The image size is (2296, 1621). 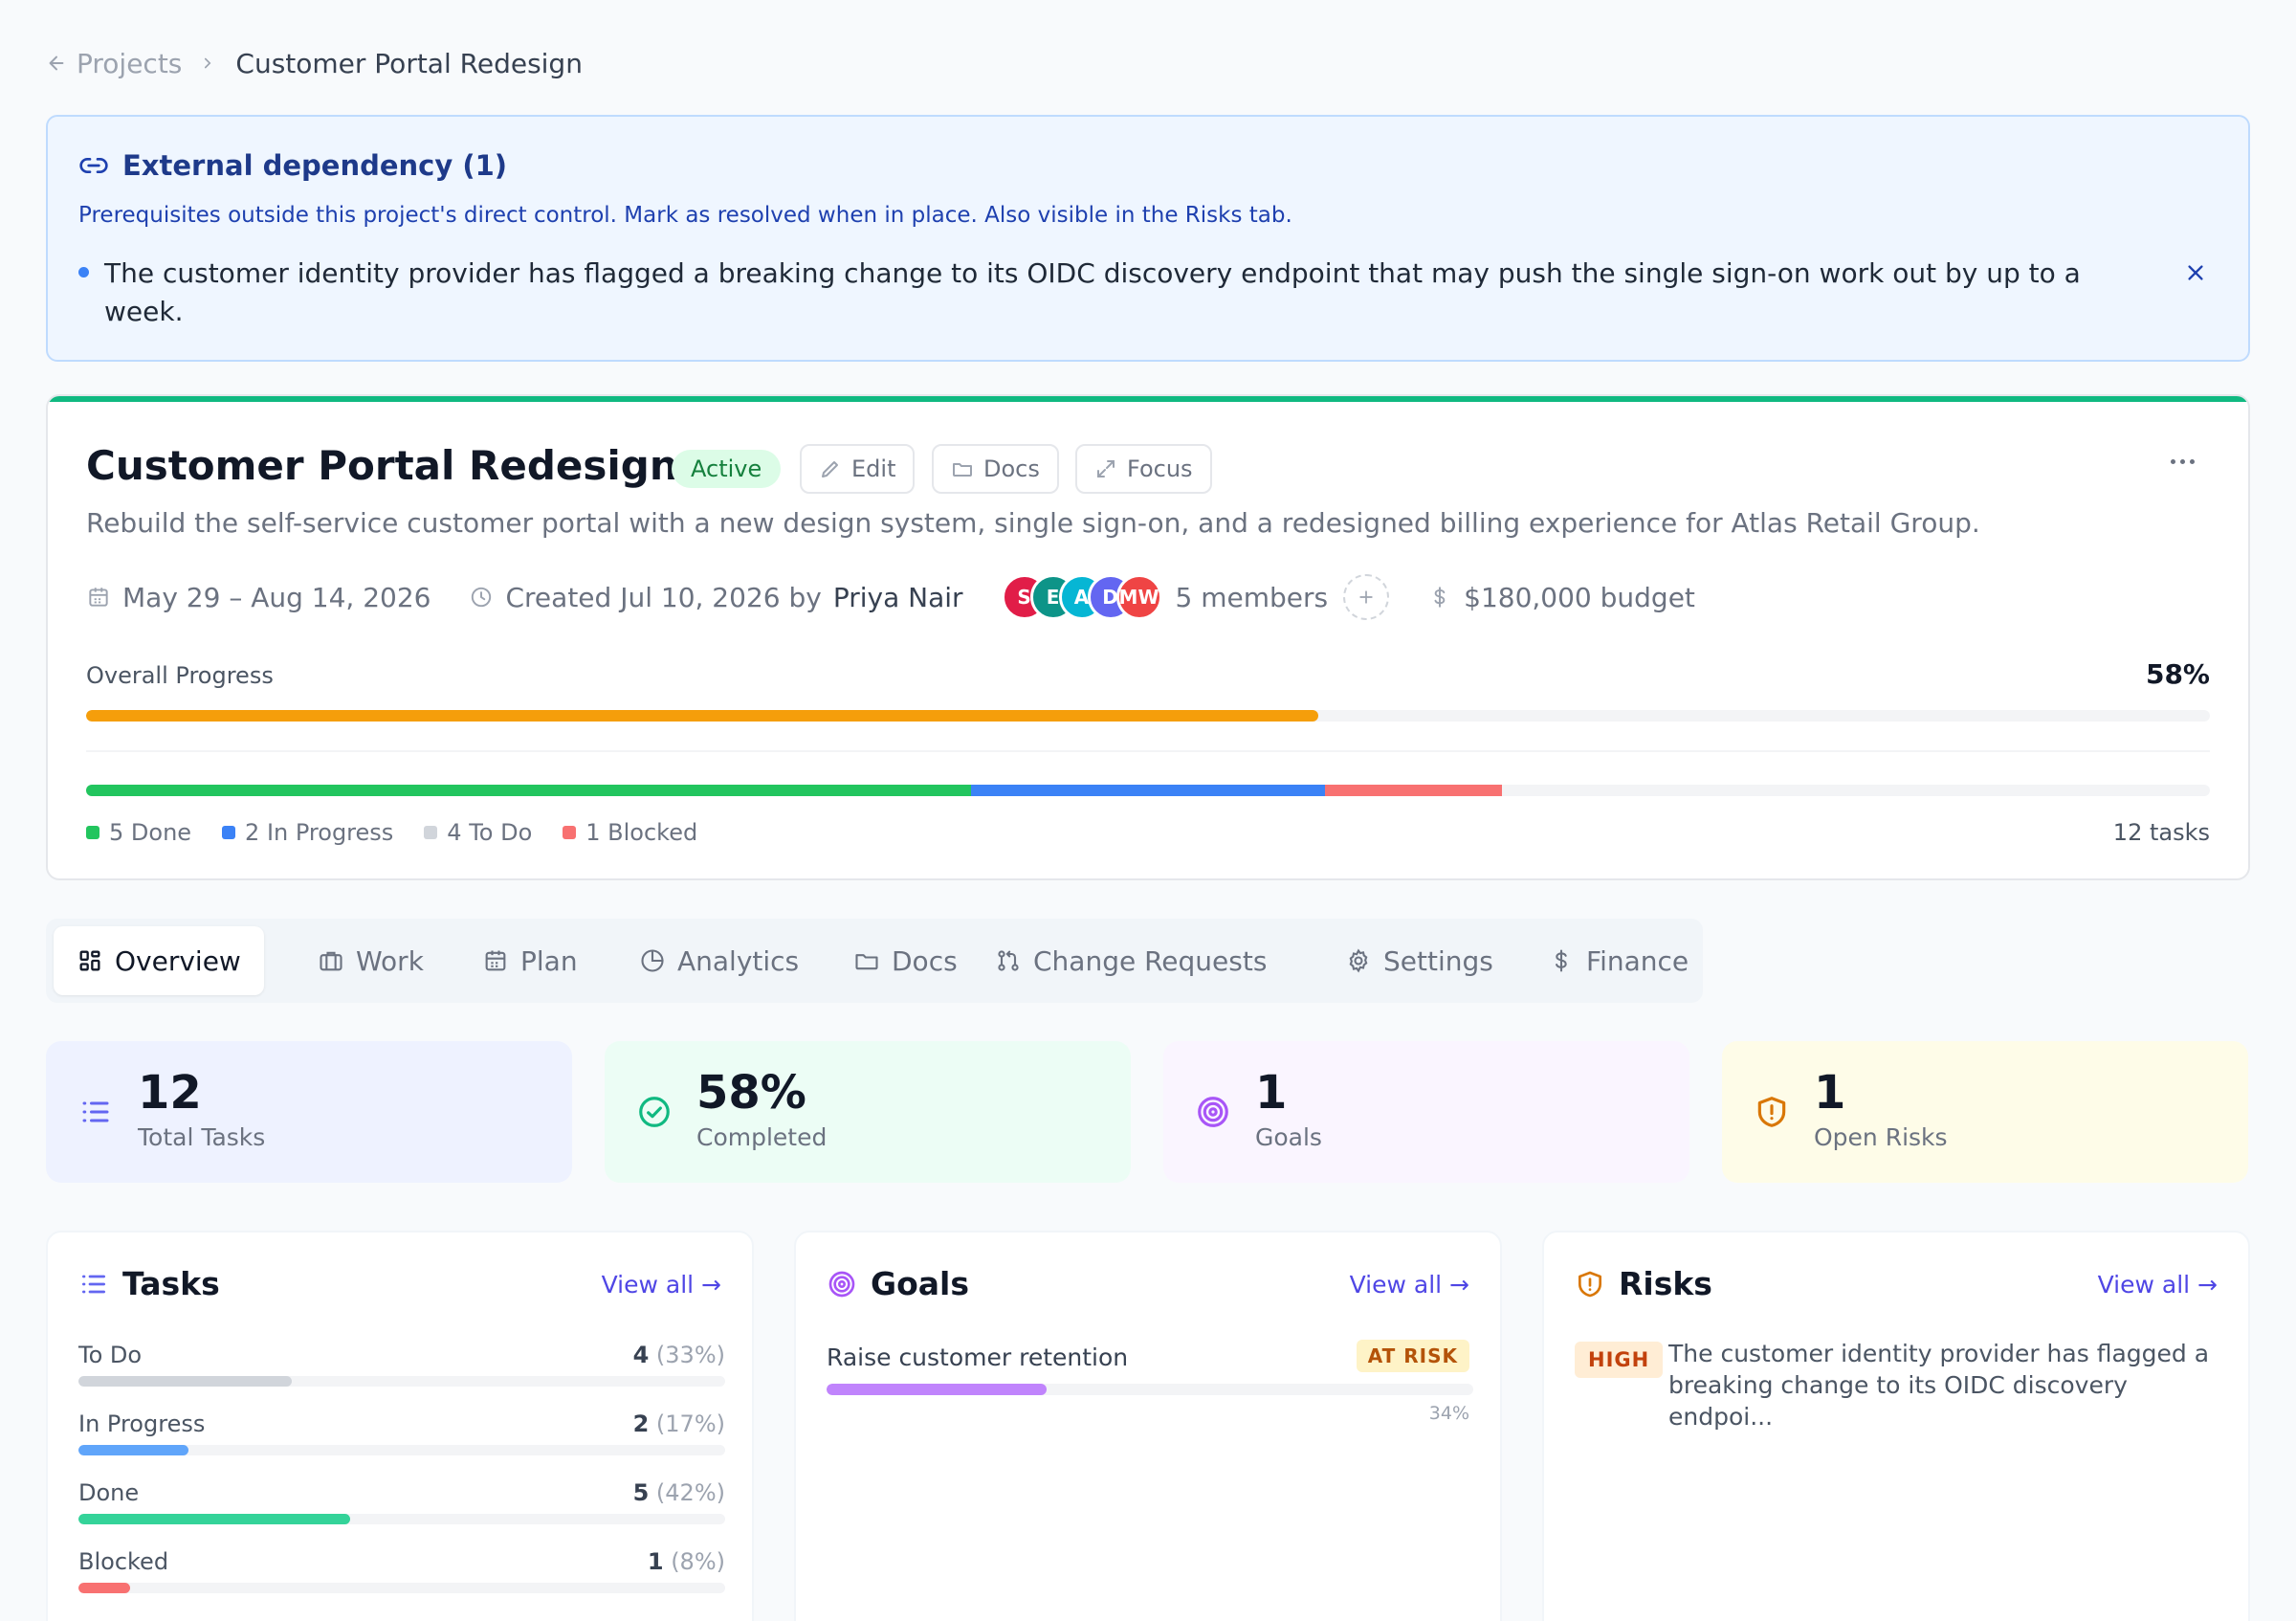 I want to click on docs-button-label: Docs, so click(x=1012, y=468).